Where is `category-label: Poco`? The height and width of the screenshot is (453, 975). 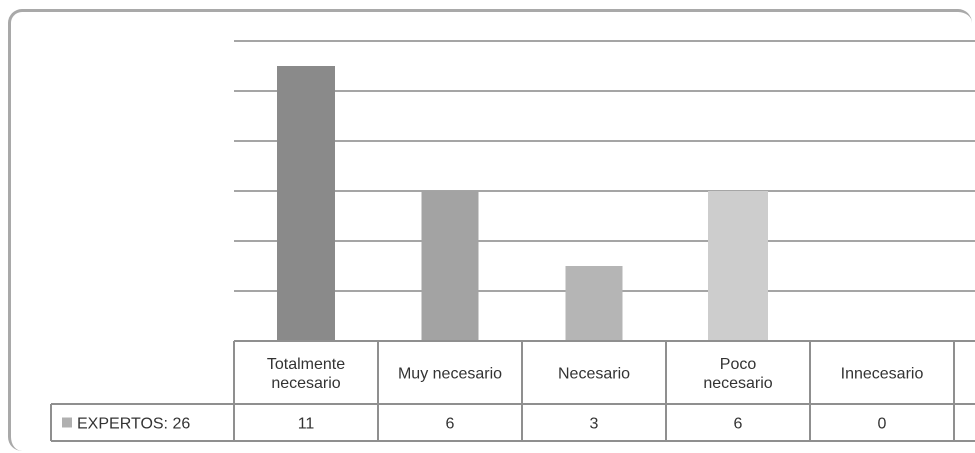
category-label: Poco is located at coordinates (738, 364).